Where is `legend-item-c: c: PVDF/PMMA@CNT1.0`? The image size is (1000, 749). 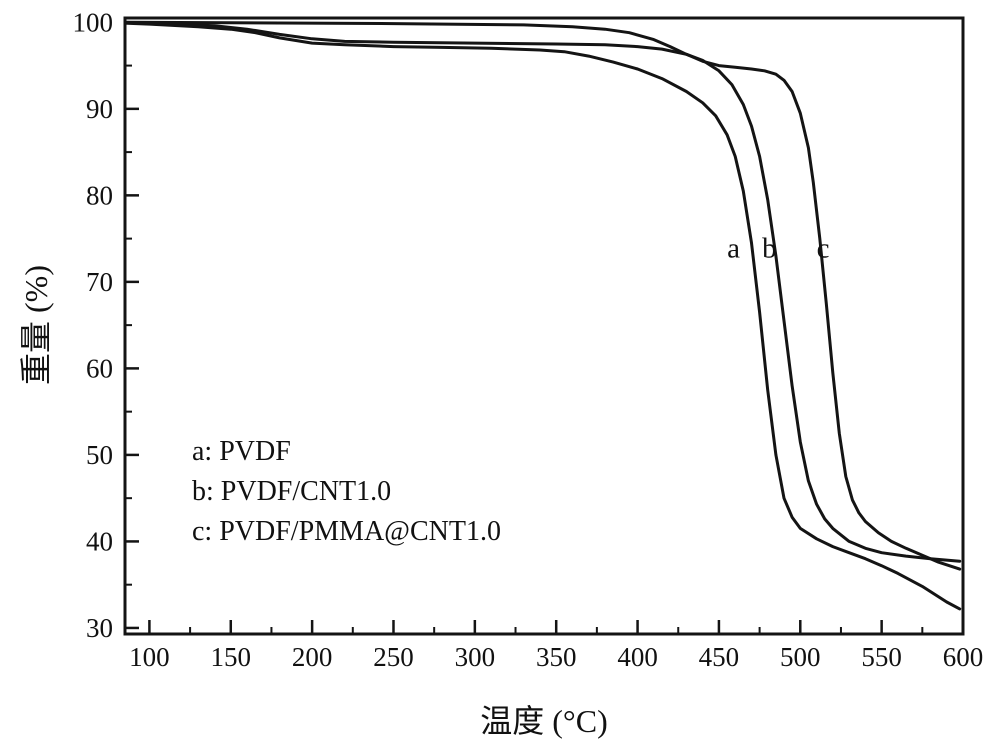 legend-item-c: c: PVDF/PMMA@CNT1.0 is located at coordinates (346, 531).